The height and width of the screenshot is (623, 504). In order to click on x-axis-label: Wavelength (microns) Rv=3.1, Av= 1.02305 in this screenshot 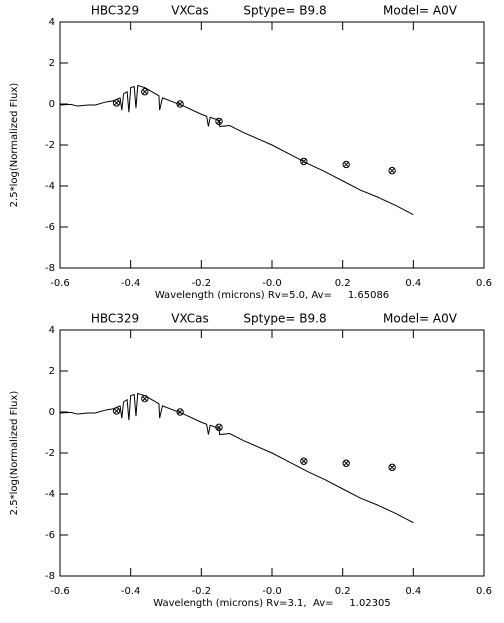, I will do `click(272, 603)`.